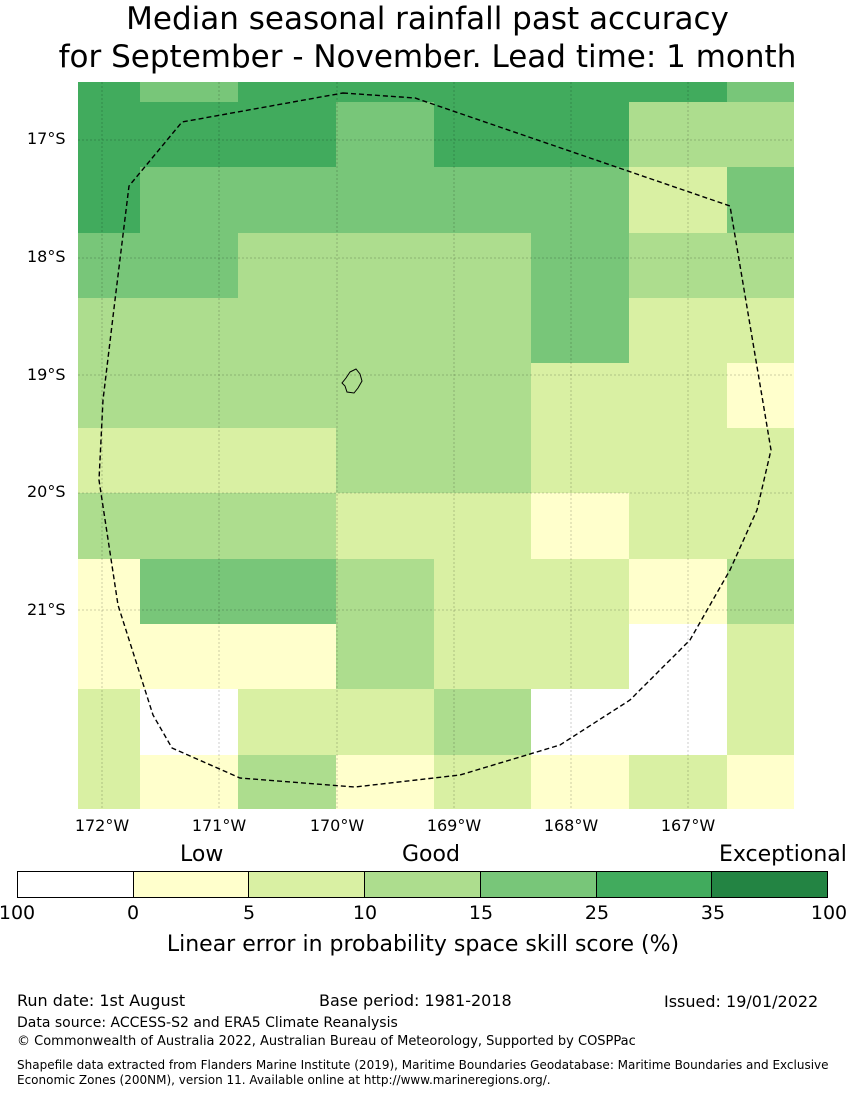 Image resolution: width=855 pixels, height=1095 pixels. I want to click on lat-label-19s: 19°S, so click(46, 374).